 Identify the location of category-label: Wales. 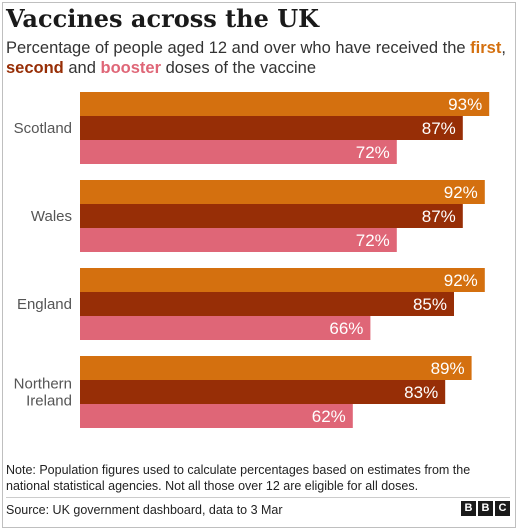
(51, 216).